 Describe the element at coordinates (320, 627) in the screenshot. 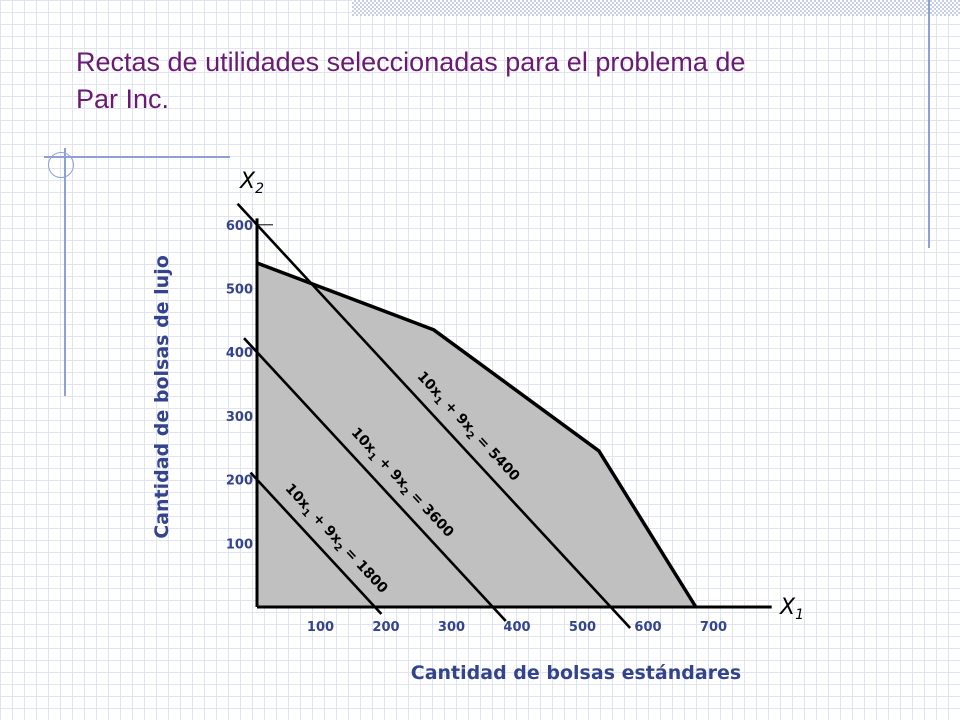

I see `x-tick-label: 100` at that location.